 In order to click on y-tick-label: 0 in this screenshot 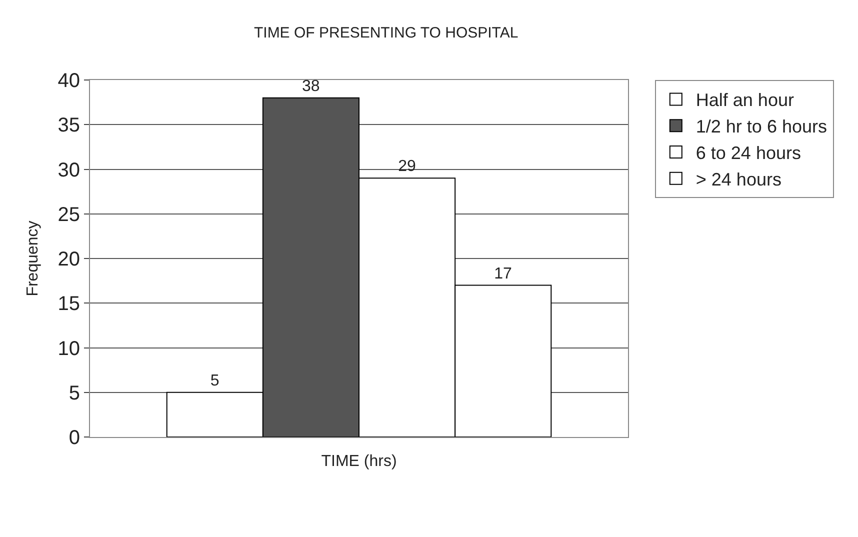, I will do `click(74, 438)`.